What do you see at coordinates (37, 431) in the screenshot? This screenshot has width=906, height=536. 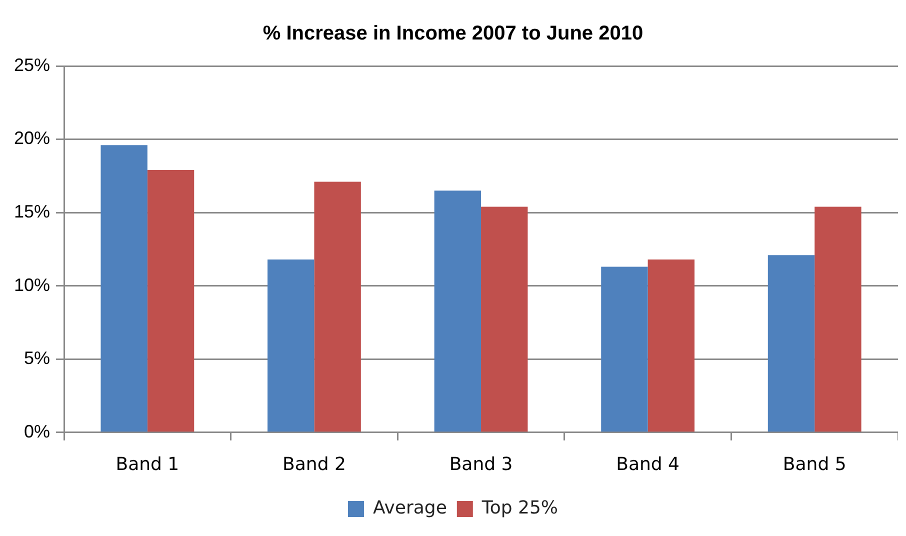 I see `y-tick-label: 0%` at bounding box center [37, 431].